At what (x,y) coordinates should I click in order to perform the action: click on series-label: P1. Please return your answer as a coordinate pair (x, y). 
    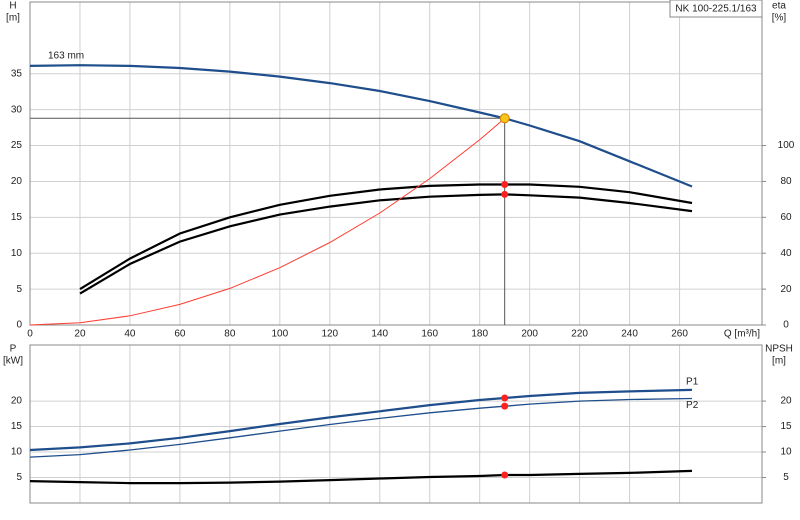
    Looking at the image, I should click on (692, 381).